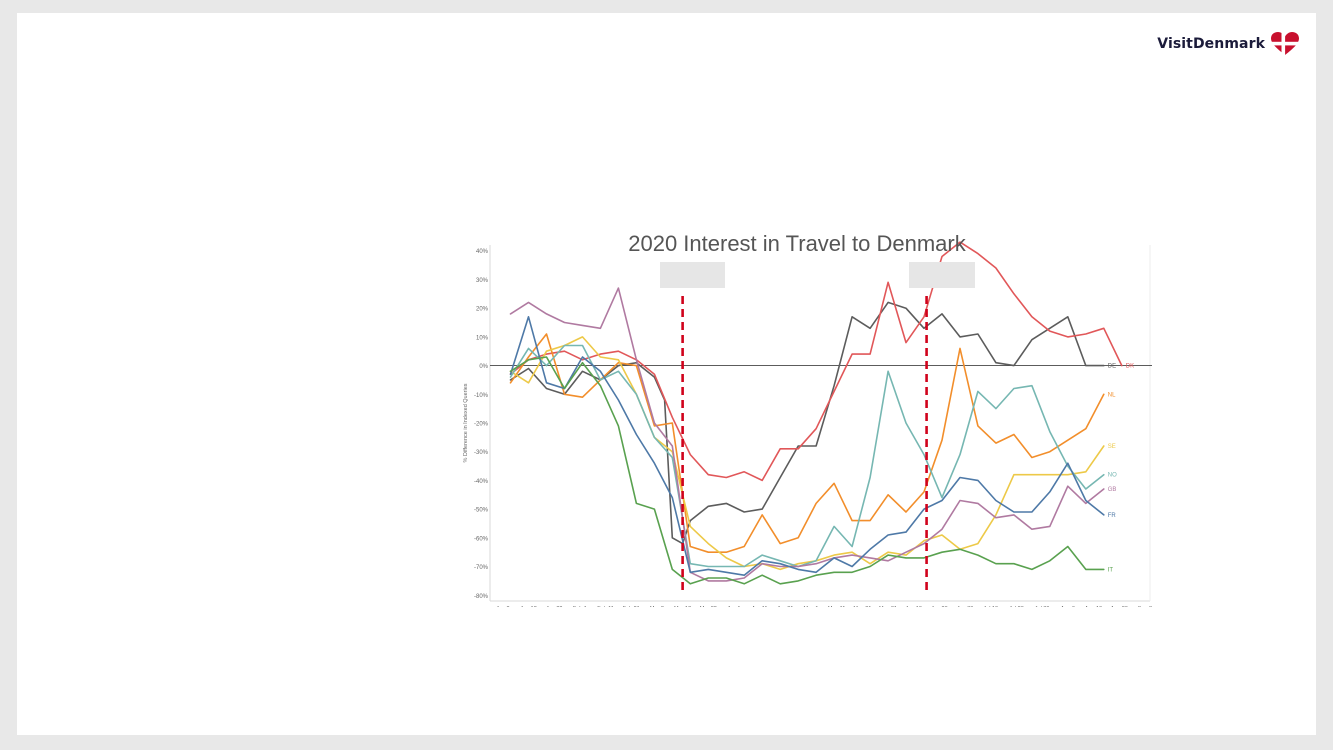  Describe the element at coordinates (797, 243) in the screenshot. I see `chart-title: 2020 Interest in Travel to Denmark` at that location.